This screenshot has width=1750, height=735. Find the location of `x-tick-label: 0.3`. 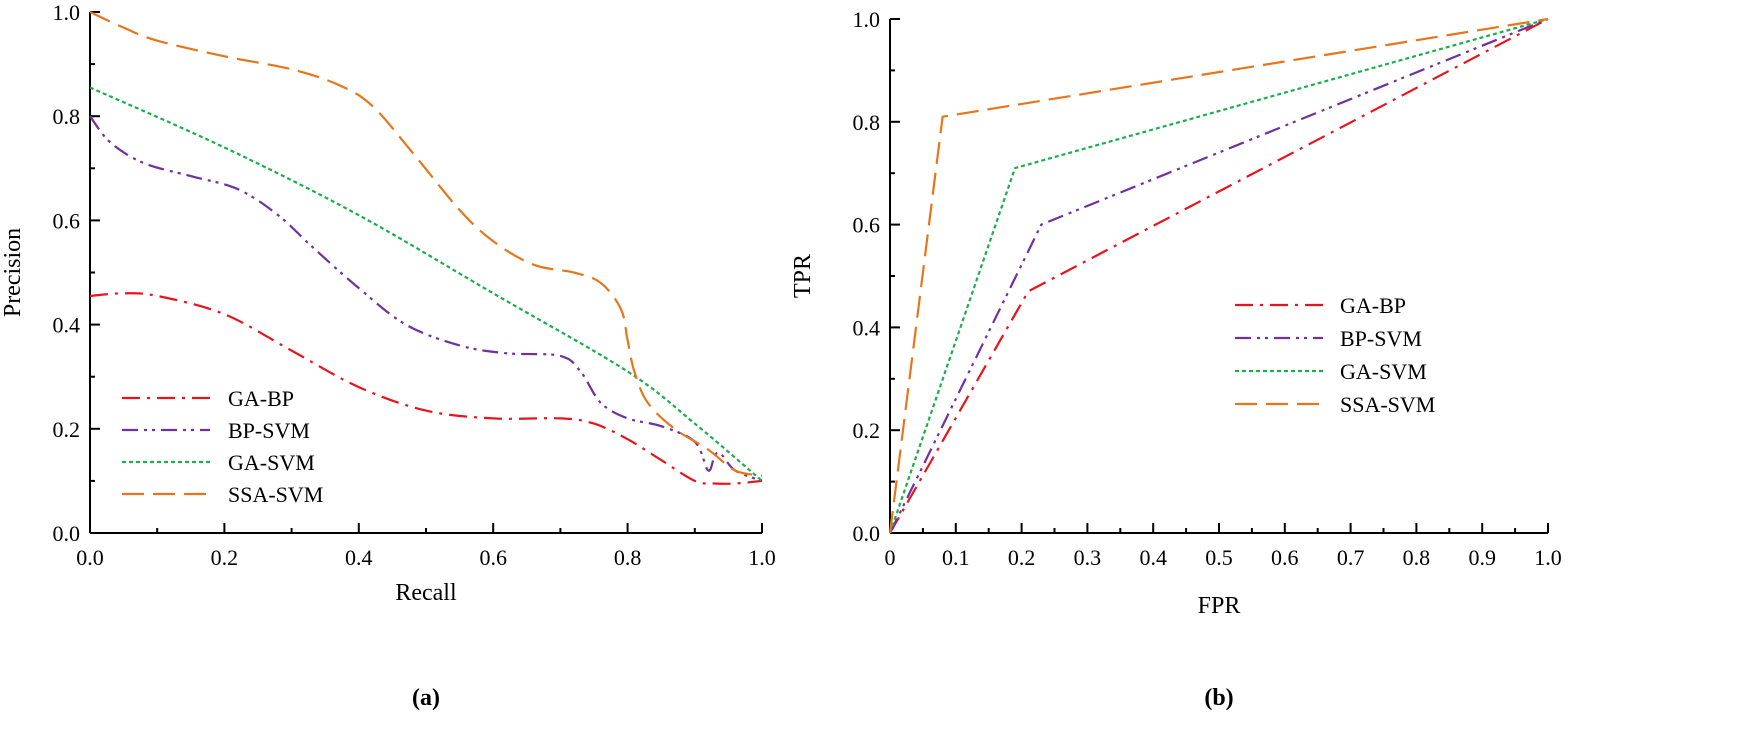

x-tick-label: 0.3 is located at coordinates (1088, 557).